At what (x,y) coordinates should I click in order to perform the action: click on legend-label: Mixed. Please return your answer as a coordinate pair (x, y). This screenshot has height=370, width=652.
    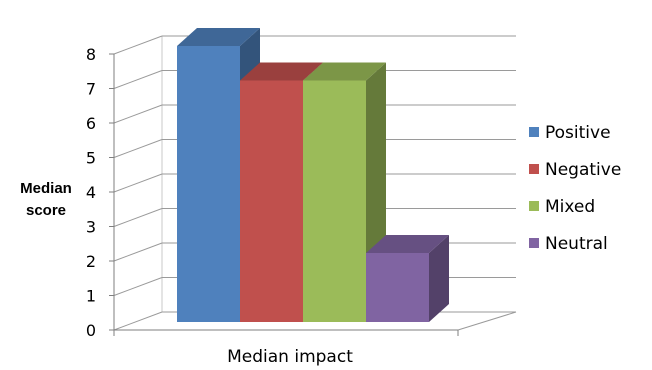
    Looking at the image, I should click on (570, 207).